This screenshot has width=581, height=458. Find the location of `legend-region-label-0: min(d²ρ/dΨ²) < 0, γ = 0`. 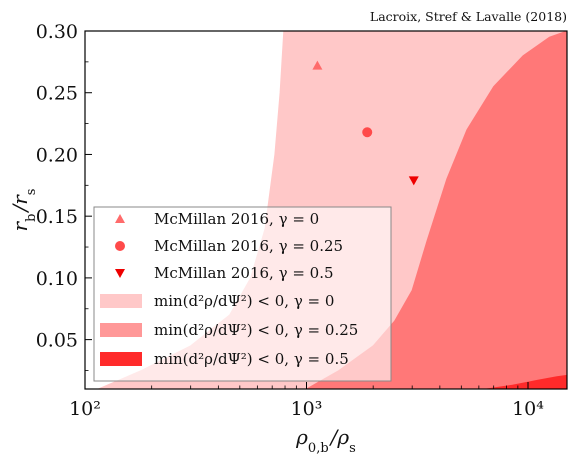

legend-region-label-0: min(d²ρ/dΨ²) < 0, γ = 0 is located at coordinates (244, 301).